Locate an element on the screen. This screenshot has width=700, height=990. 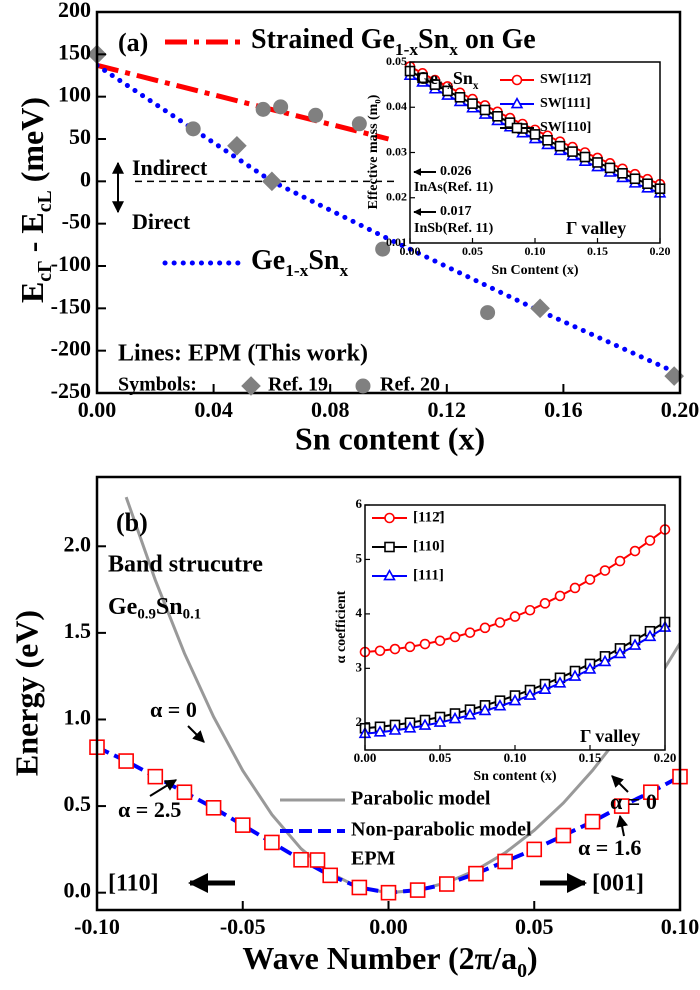
y-tick-label: 3 is located at coordinates (359, 666).